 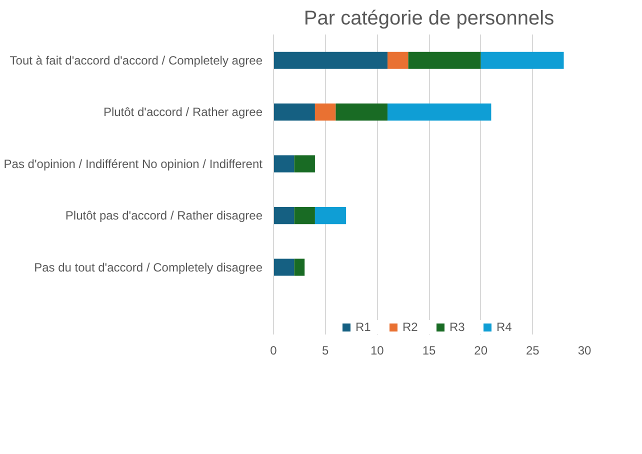 I want to click on legend-label: R3, so click(x=458, y=327).